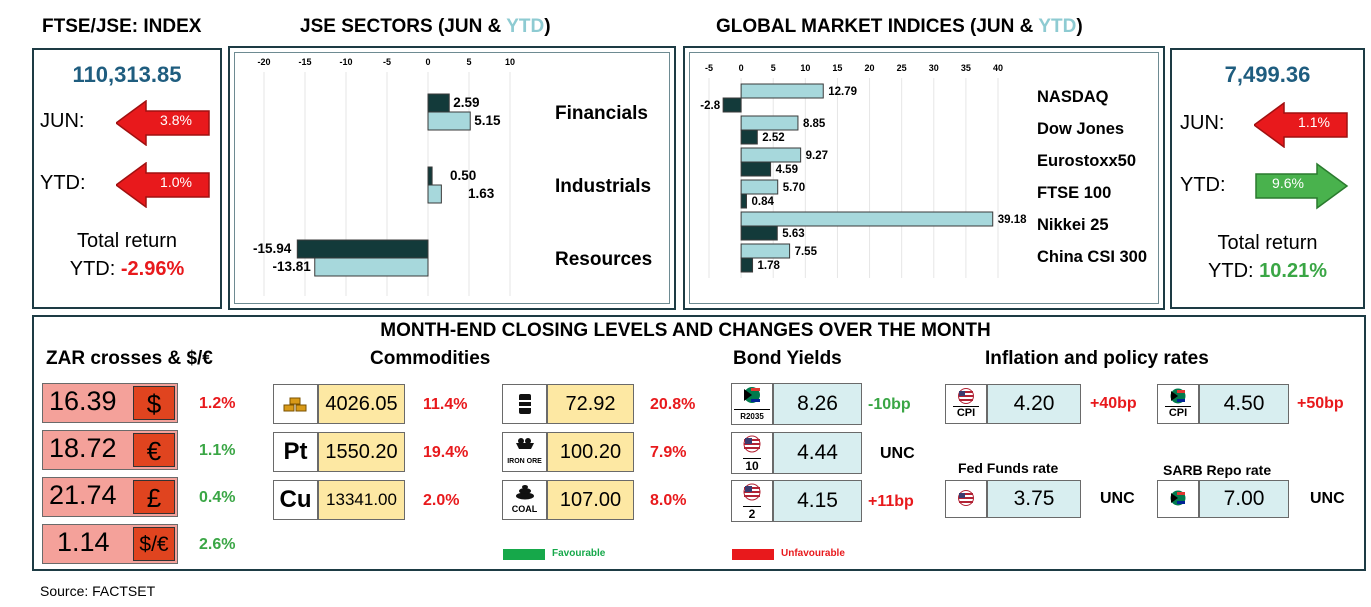 The width and height of the screenshot is (1371, 607). I want to click on global-category-label: Nikkei 25, so click(1073, 225).